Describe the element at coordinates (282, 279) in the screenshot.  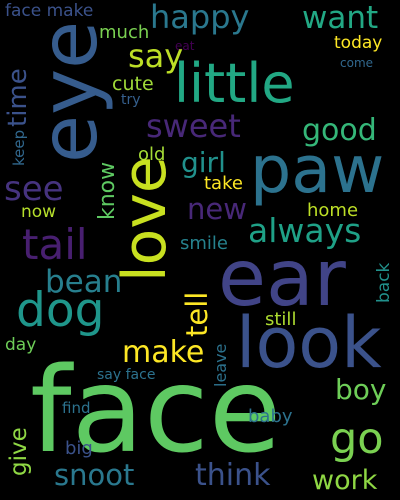
I see `word-ear: ear` at that location.